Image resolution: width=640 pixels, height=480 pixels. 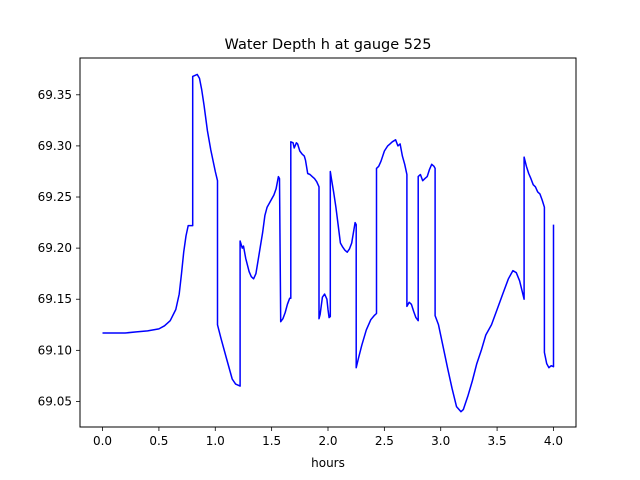 What do you see at coordinates (384, 441) in the screenshot?
I see `x-tick-label: 2.5` at bounding box center [384, 441].